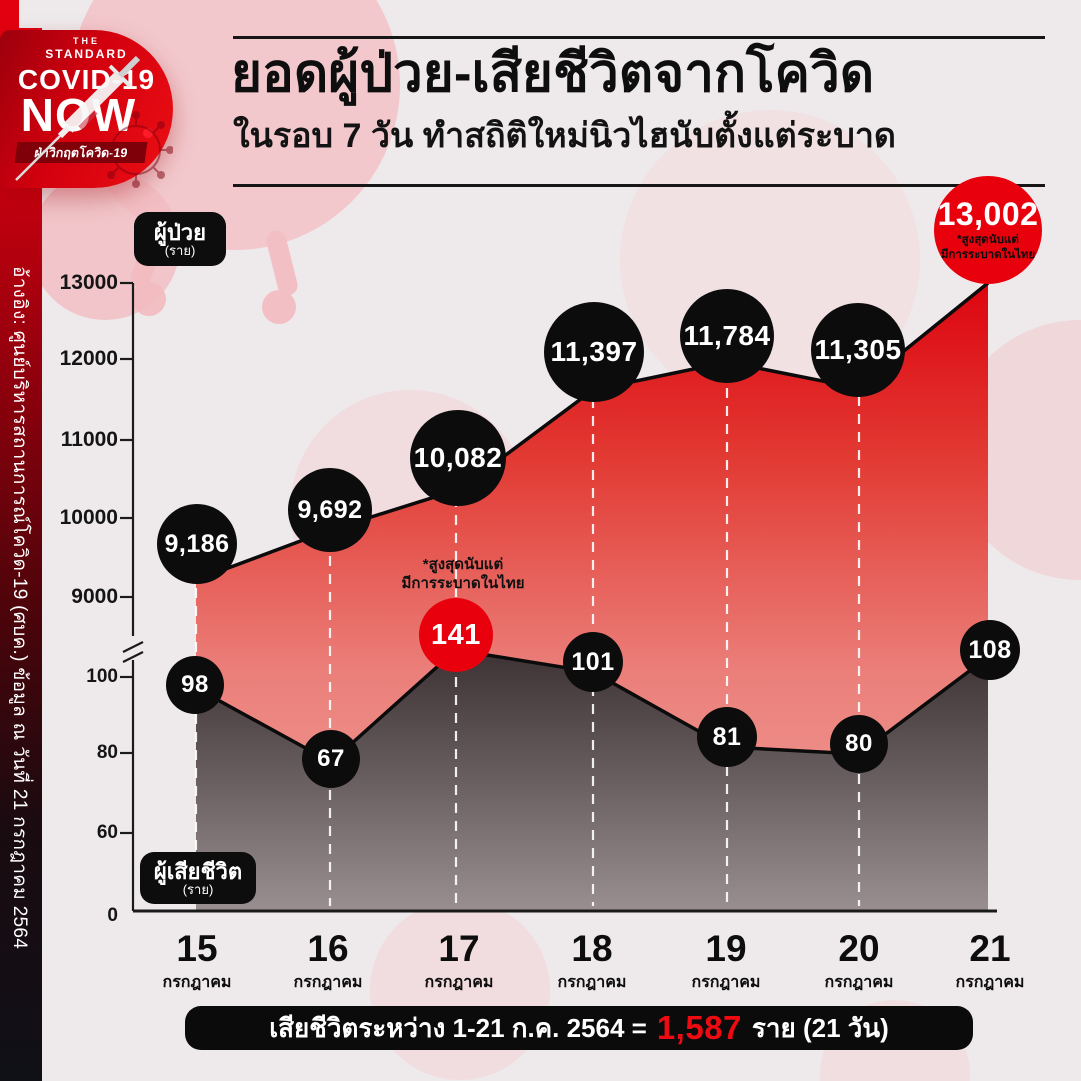 The height and width of the screenshot is (1081, 1081). I want to click on x-label-21: 21 กรกฎาคม, so click(990, 962).